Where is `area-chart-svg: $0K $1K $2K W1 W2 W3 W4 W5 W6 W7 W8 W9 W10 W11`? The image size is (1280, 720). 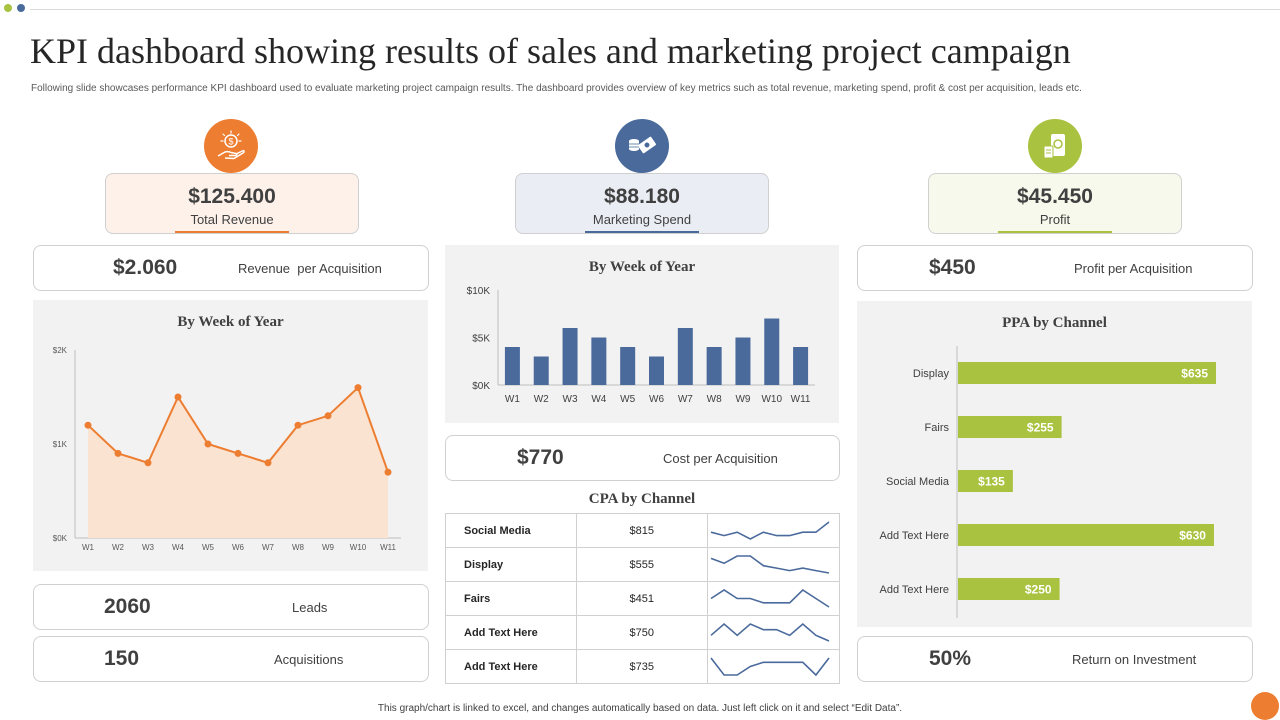
area-chart-svg: $0K $1K $2K W1 W2 W3 W4 W5 W6 W7 W8 W9 W10 W11 is located at coordinates (227, 449).